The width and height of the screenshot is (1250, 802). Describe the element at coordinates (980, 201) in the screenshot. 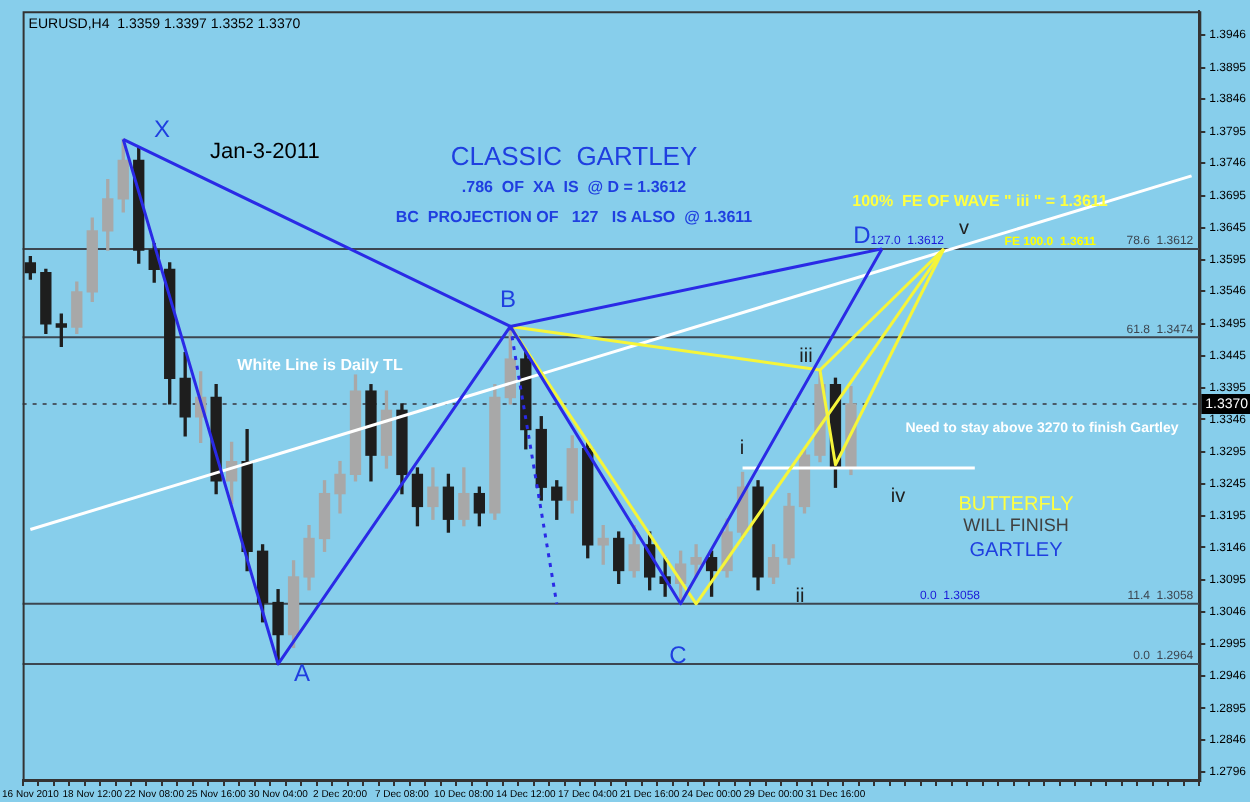

I see `annotation: 100% FE OF WAVE " iii " = 1.3611` at that location.